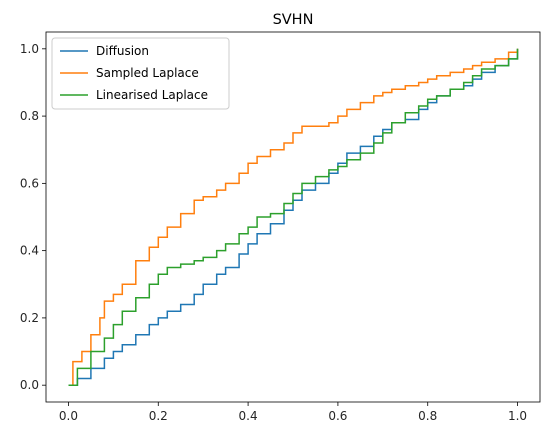 The height and width of the screenshot is (435, 547). Describe the element at coordinates (68, 416) in the screenshot. I see `x-tick-label: 0.0` at that location.